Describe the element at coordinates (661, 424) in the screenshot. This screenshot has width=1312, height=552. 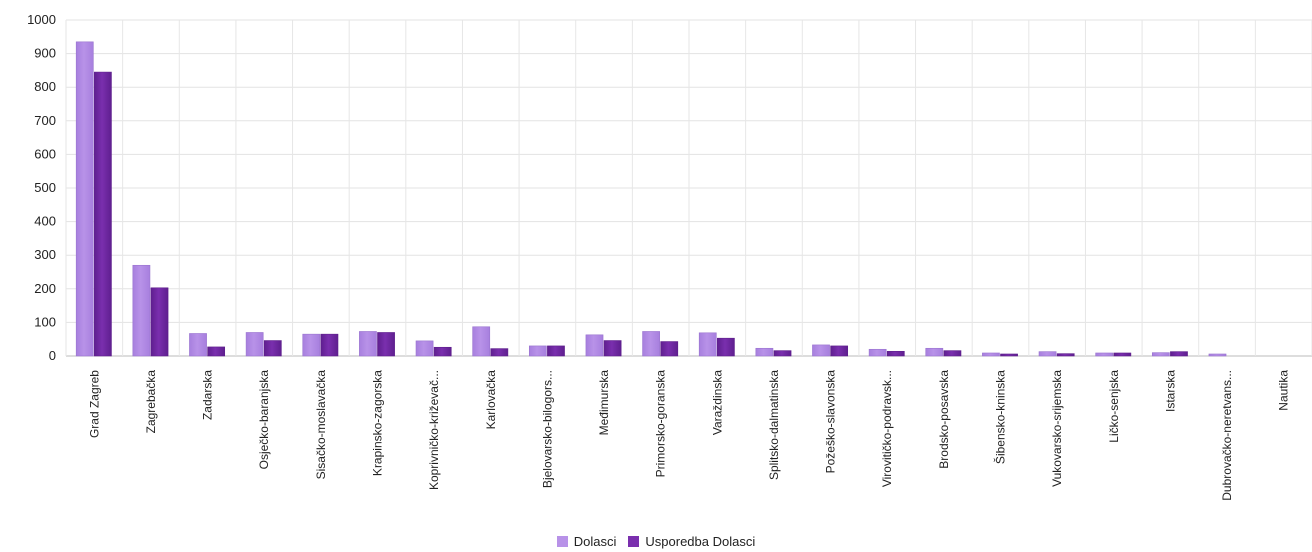
I see `x-tick-label: Primorsko-goranska` at that location.